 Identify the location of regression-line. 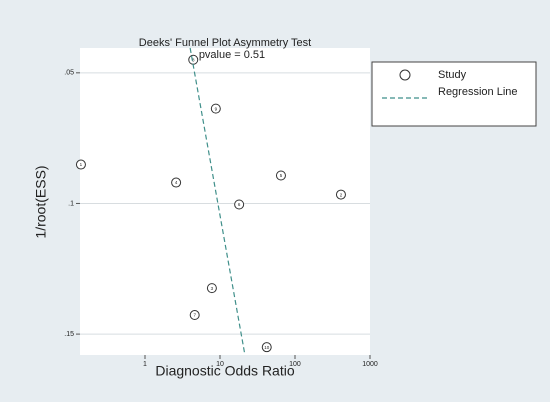
(217, 201).